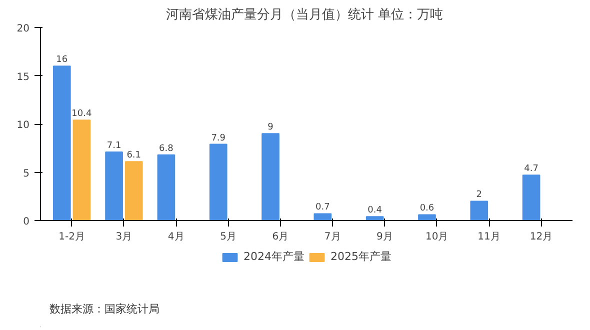 The width and height of the screenshot is (590, 330). I want to click on y-tick-label: 10, so click(23, 125).